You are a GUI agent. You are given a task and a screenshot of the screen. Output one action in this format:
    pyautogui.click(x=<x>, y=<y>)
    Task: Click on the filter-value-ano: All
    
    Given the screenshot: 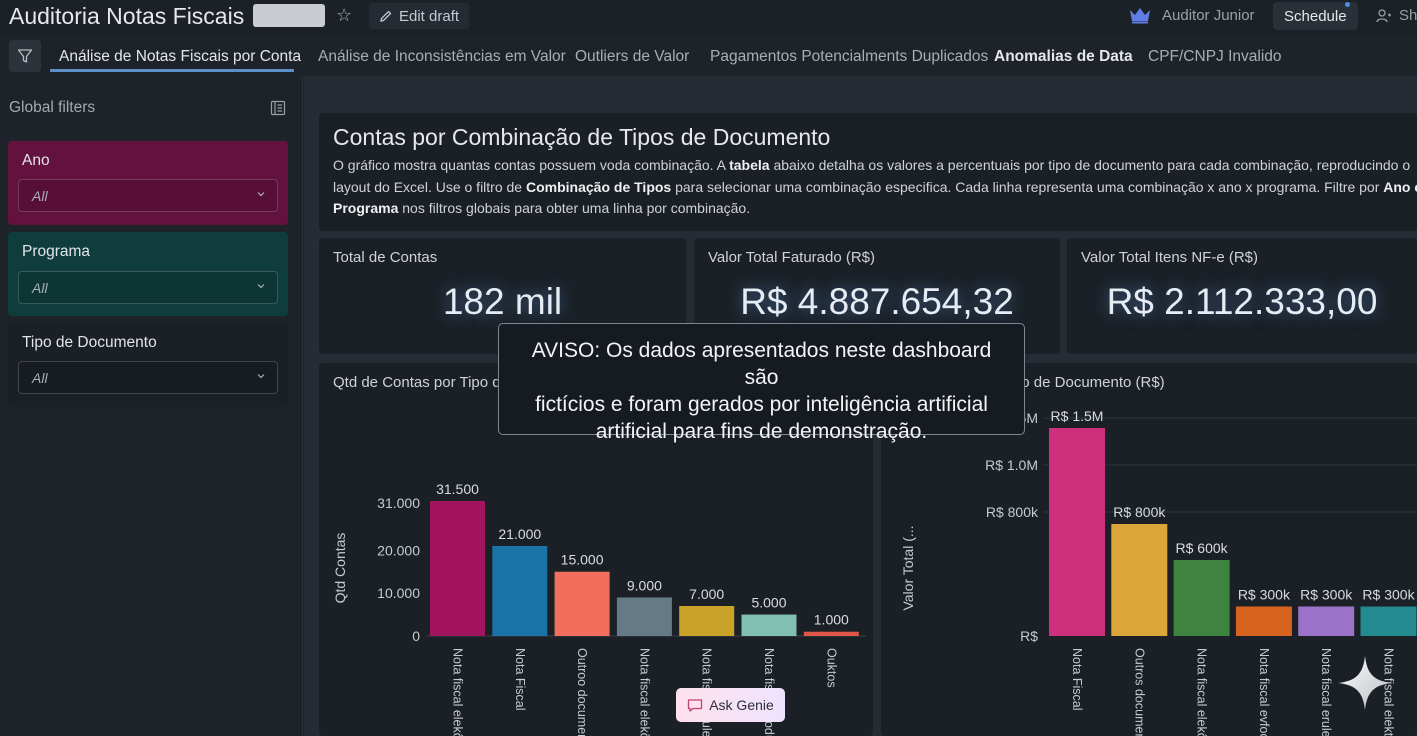 What is the action you would take?
    pyautogui.click(x=40, y=196)
    